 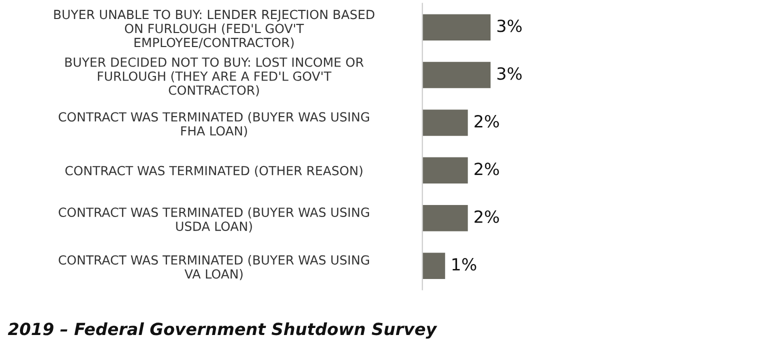 What do you see at coordinates (213, 171) in the screenshot?
I see `y-tick-label: CONTRACT WAS TERMINATED (OTHER REASON)` at bounding box center [213, 171].